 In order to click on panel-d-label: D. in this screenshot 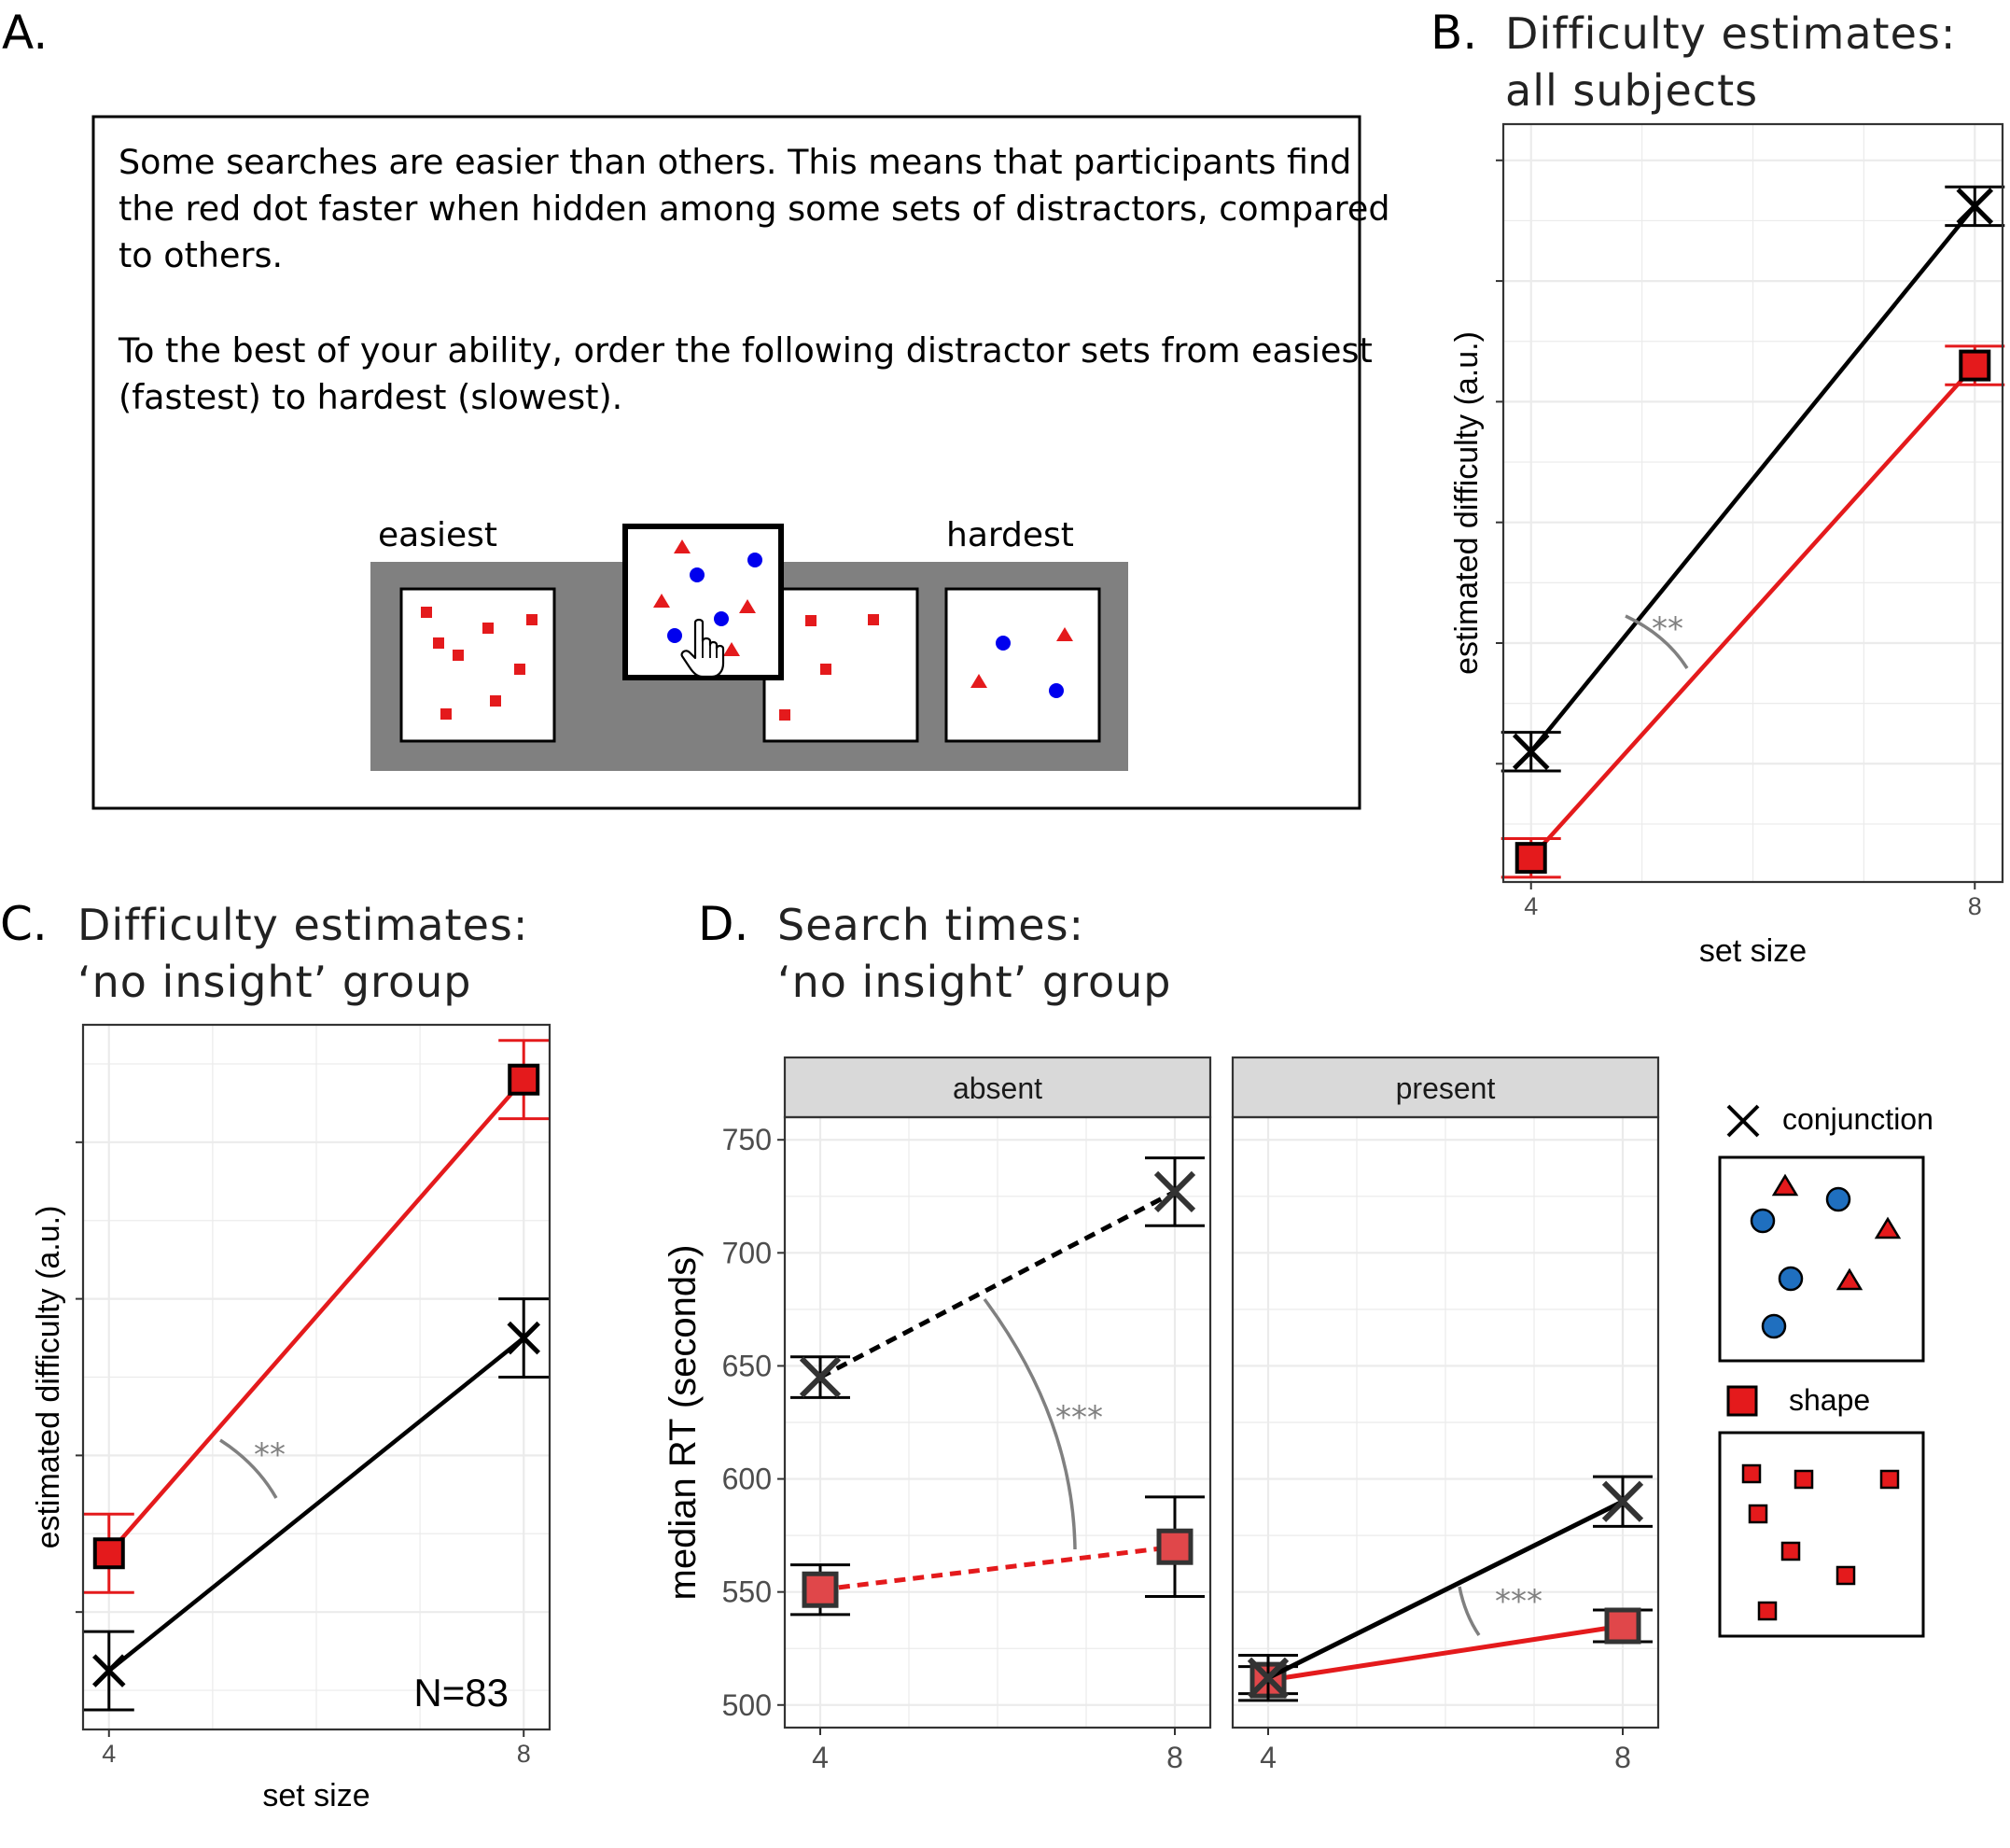, I will do `click(723, 924)`.